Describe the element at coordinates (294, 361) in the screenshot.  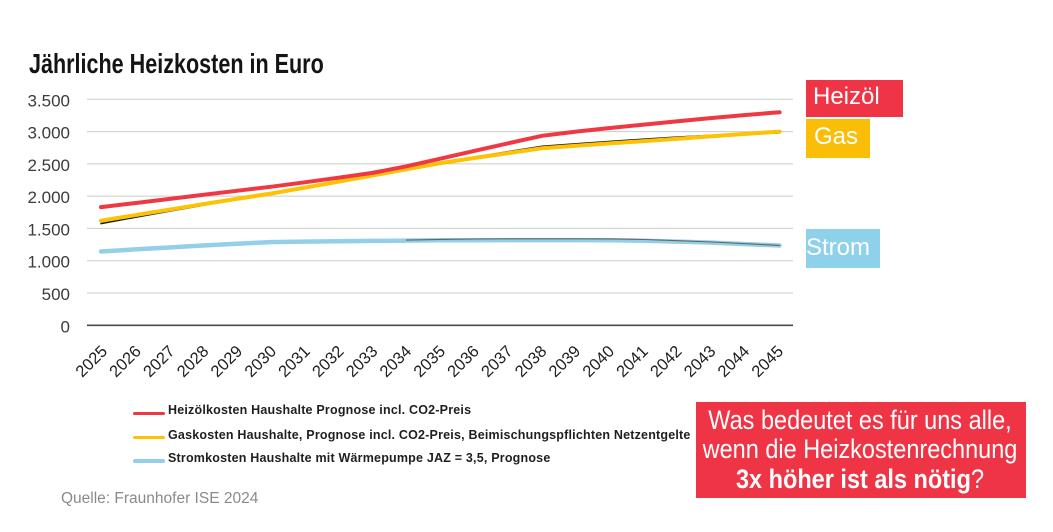
I see `svg-text: 2031` at that location.